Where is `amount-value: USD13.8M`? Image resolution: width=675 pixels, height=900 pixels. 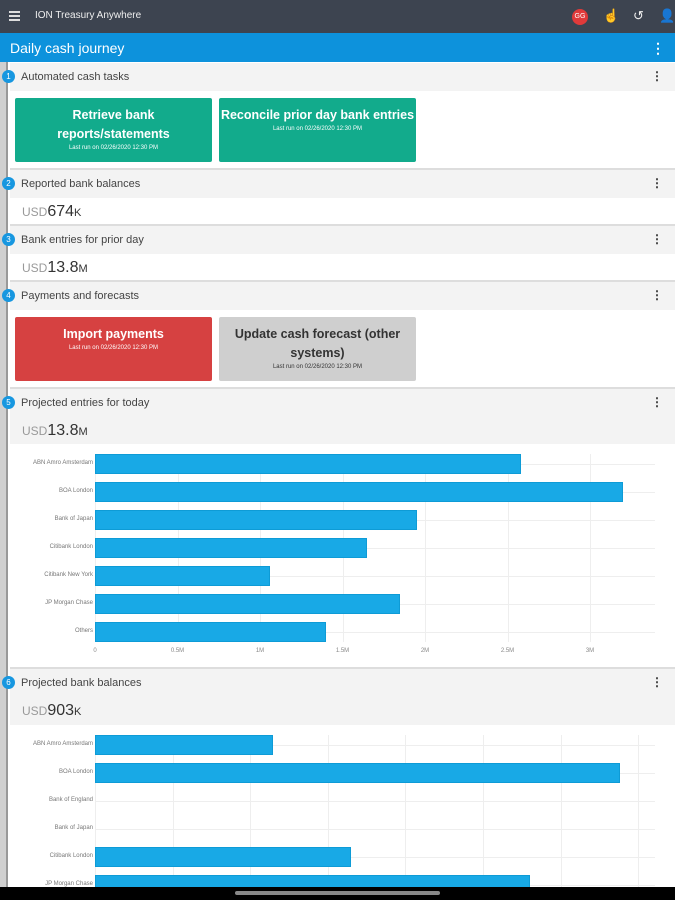 amount-value: USD13.8M is located at coordinates (55, 431).